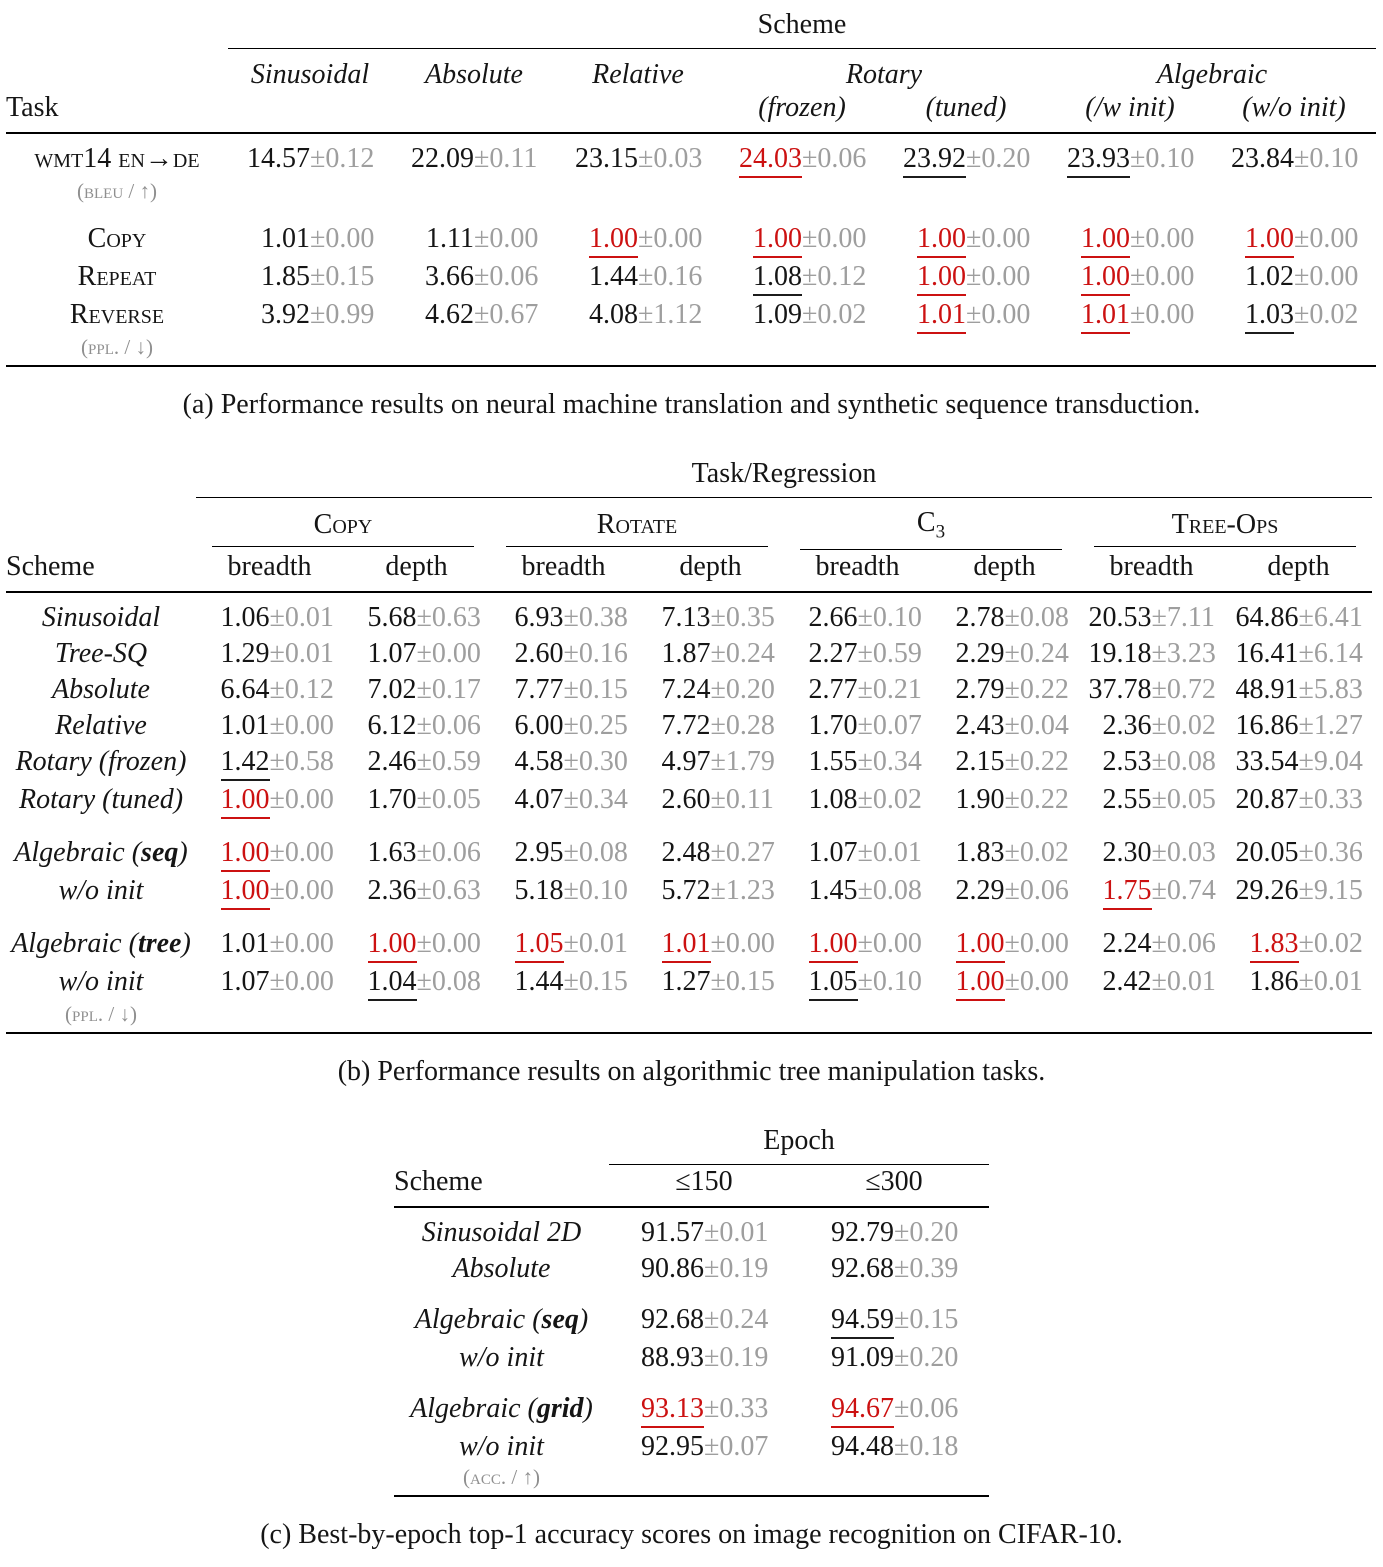  I want to click on metric-cell: 2.60 ±0.16, so click(563, 654).